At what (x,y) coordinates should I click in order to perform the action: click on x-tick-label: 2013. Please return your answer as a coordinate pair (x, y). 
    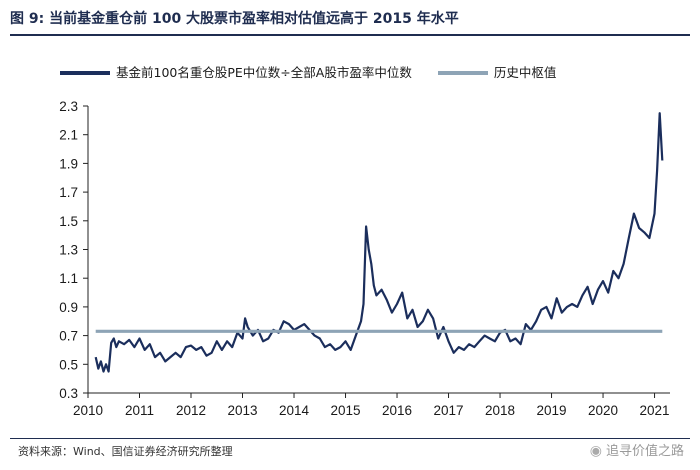
    Looking at the image, I should click on (242, 410).